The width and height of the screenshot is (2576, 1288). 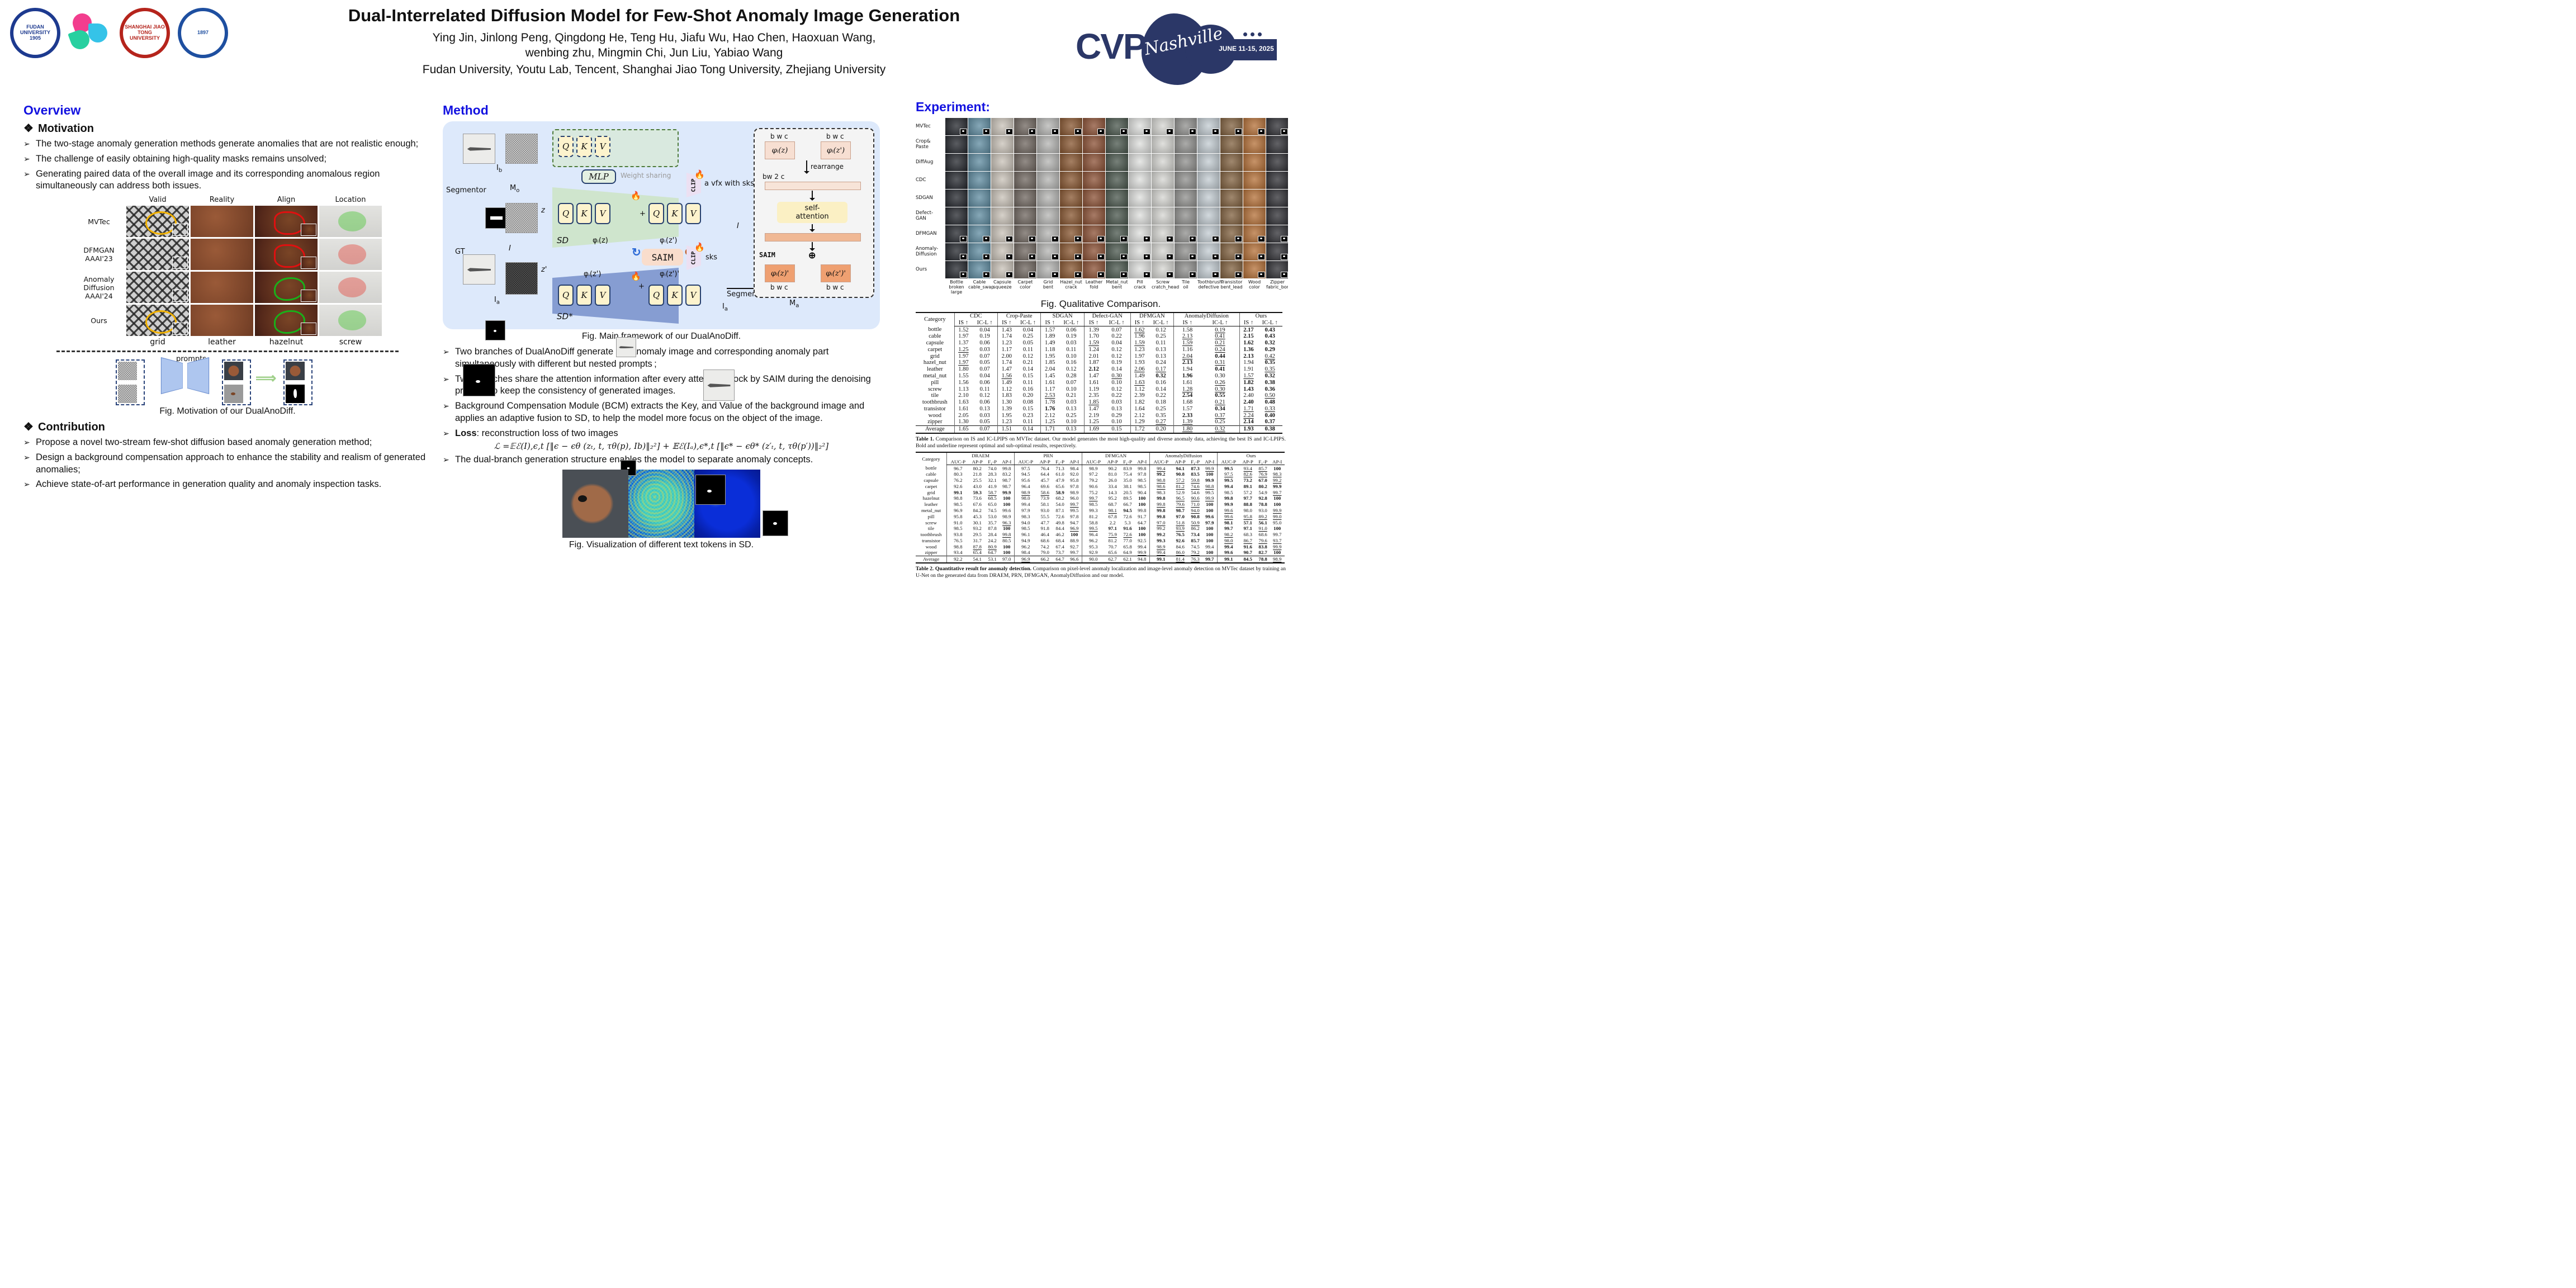 I want to click on table-cell: 0.13, so click(x=985, y=409).